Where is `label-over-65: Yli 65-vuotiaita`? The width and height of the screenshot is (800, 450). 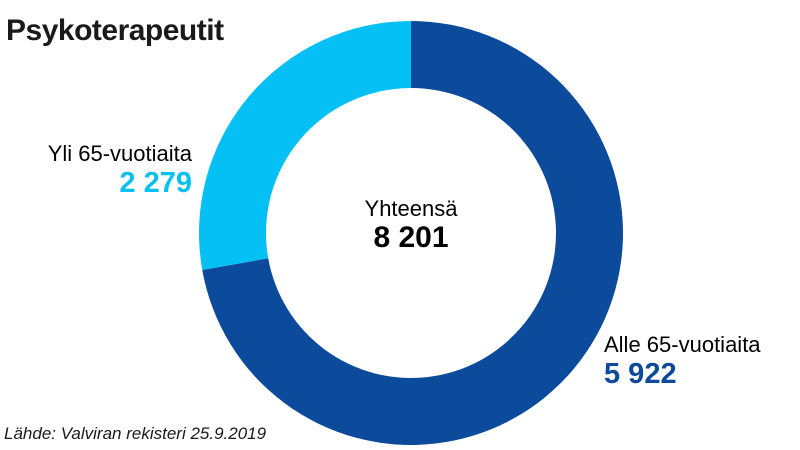
label-over-65: Yli 65-vuotiaita is located at coordinates (119, 153).